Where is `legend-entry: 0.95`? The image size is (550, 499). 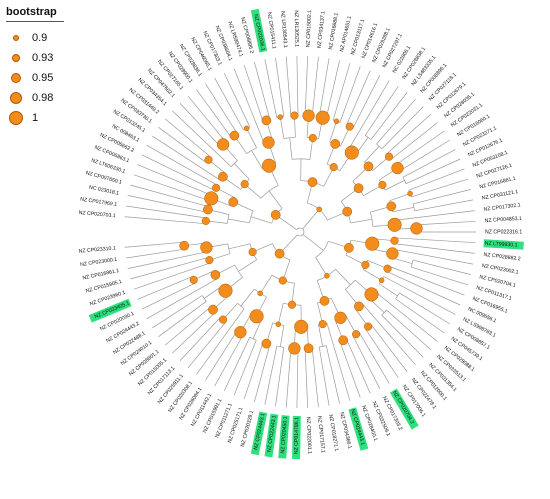 legend-entry: 0.95 is located at coordinates (35, 78).